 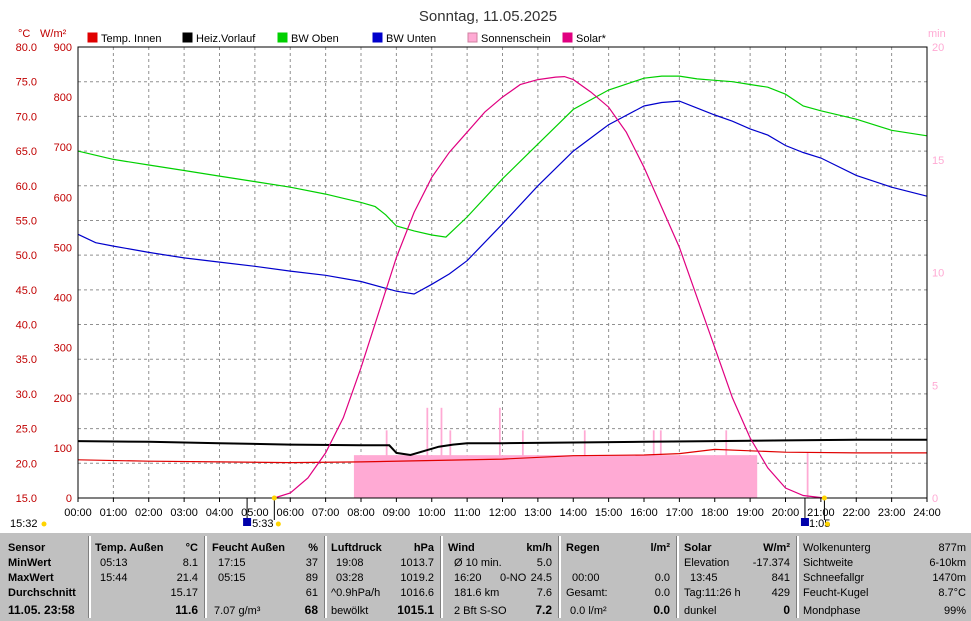 I want to click on feucht-max-value: 89, so click(x=311, y=578).